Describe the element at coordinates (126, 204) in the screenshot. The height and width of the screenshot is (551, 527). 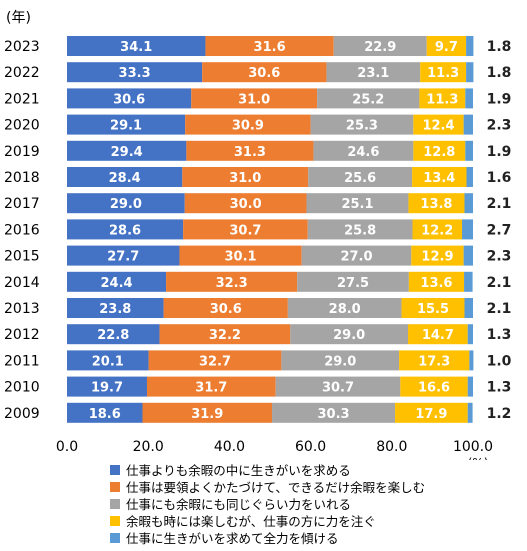
I see `segment-value-label: 29.0` at that location.